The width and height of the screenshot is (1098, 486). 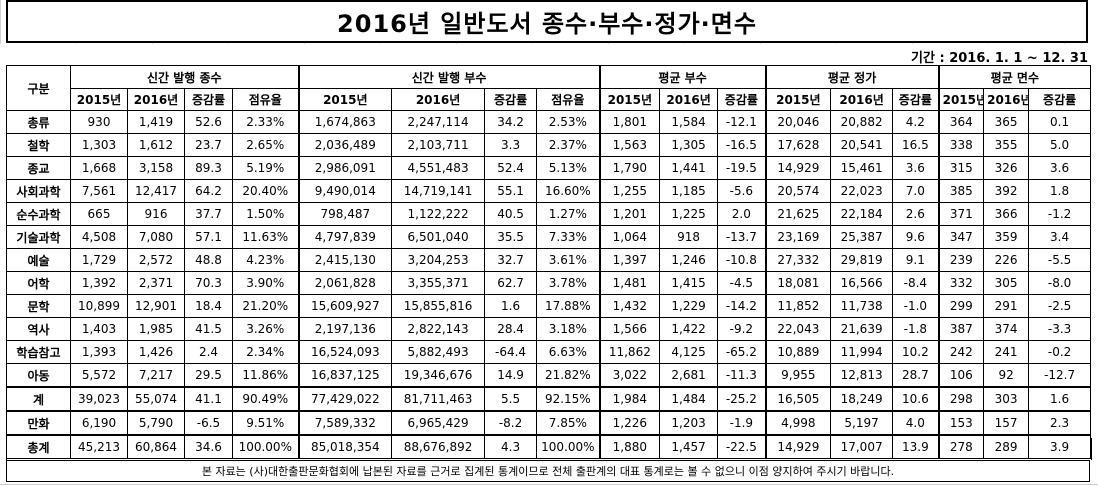 I want to click on table-cell: 355, so click(x=1006, y=145).